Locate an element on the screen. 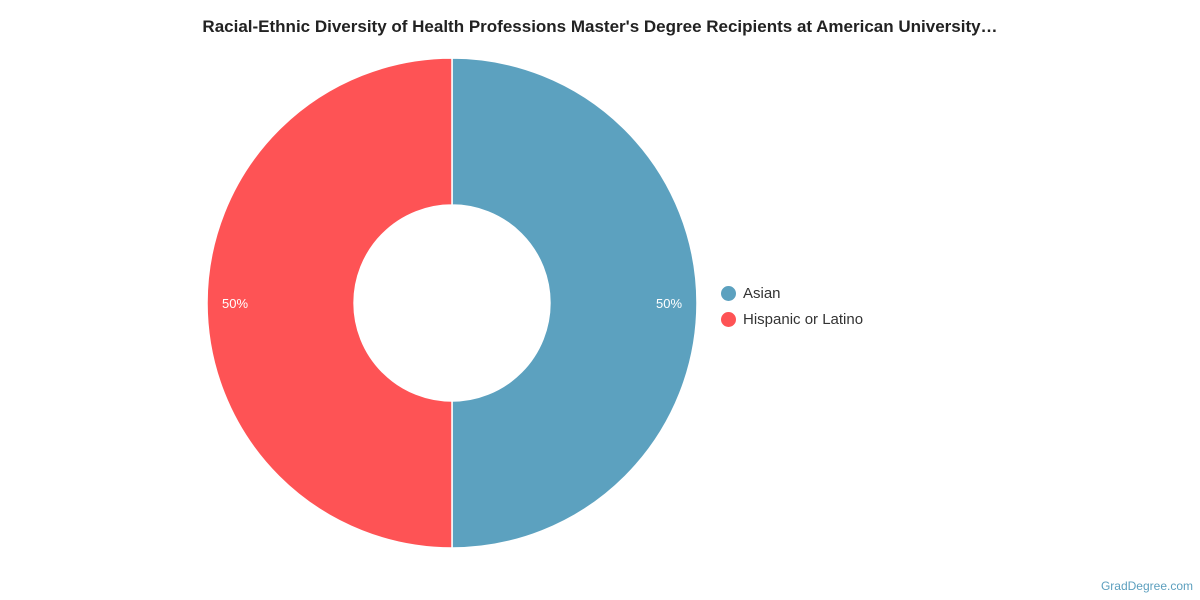 Image resolution: width=1200 pixels, height=600 pixels. legend-item-hispanic-or-latino: Hispanic or Latino is located at coordinates (792, 319).